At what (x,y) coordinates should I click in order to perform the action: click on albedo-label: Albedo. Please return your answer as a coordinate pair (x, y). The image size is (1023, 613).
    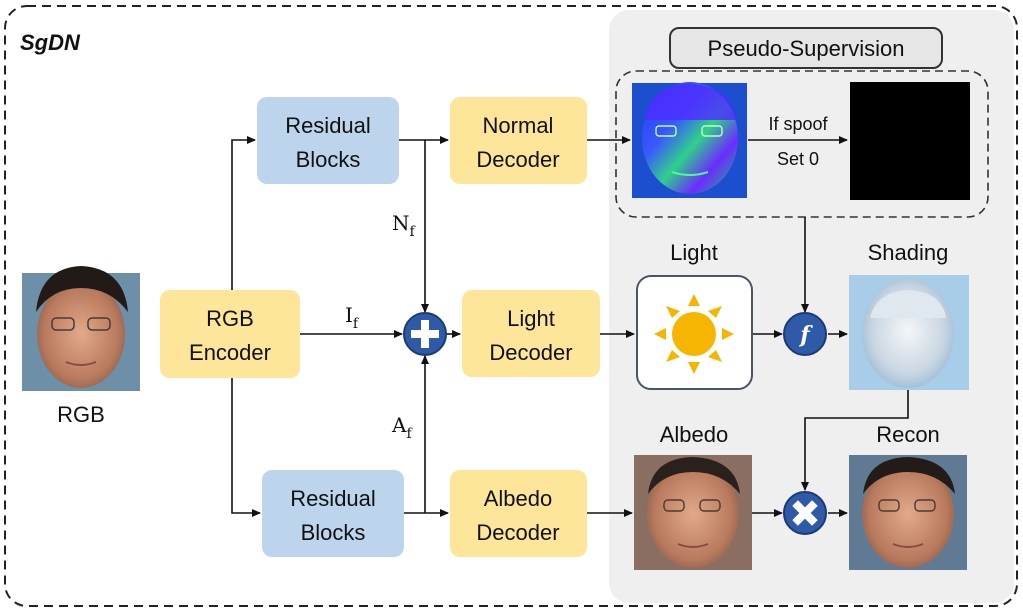
    Looking at the image, I should click on (694, 434).